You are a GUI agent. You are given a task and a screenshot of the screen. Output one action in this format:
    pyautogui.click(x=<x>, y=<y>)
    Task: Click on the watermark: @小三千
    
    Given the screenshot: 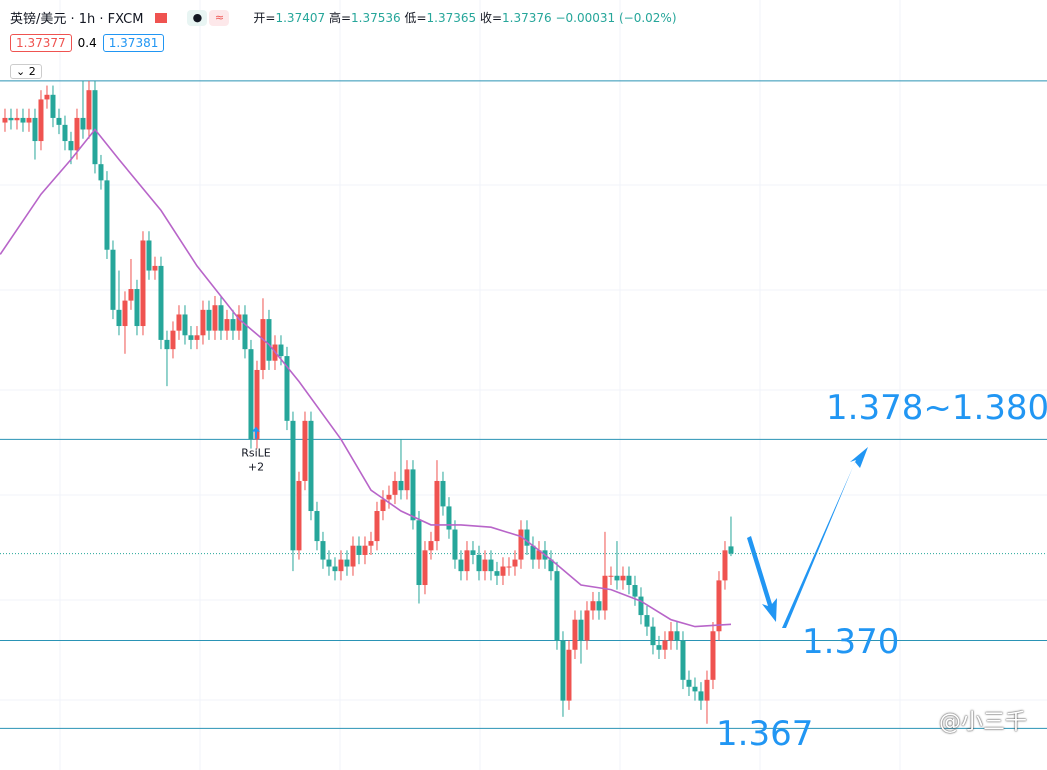 What is the action you would take?
    pyautogui.click(x=982, y=722)
    